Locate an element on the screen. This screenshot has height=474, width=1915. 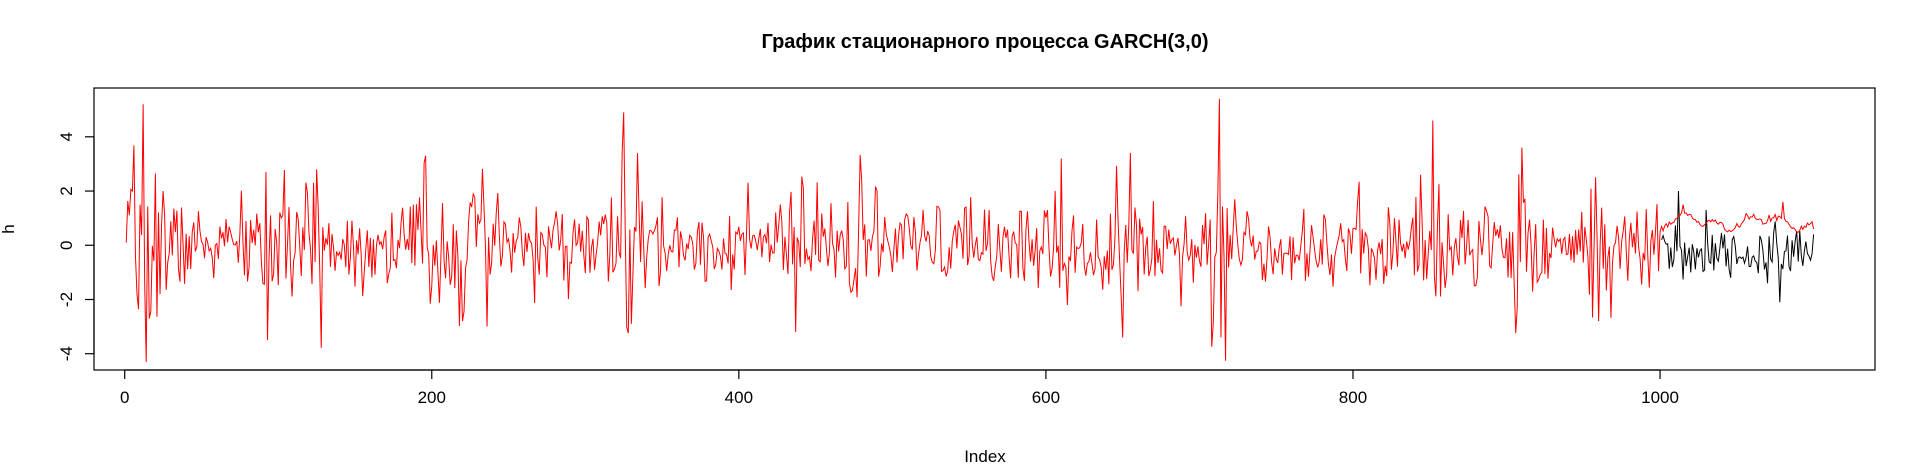
y-tick-label: 4 is located at coordinates (66, 136).